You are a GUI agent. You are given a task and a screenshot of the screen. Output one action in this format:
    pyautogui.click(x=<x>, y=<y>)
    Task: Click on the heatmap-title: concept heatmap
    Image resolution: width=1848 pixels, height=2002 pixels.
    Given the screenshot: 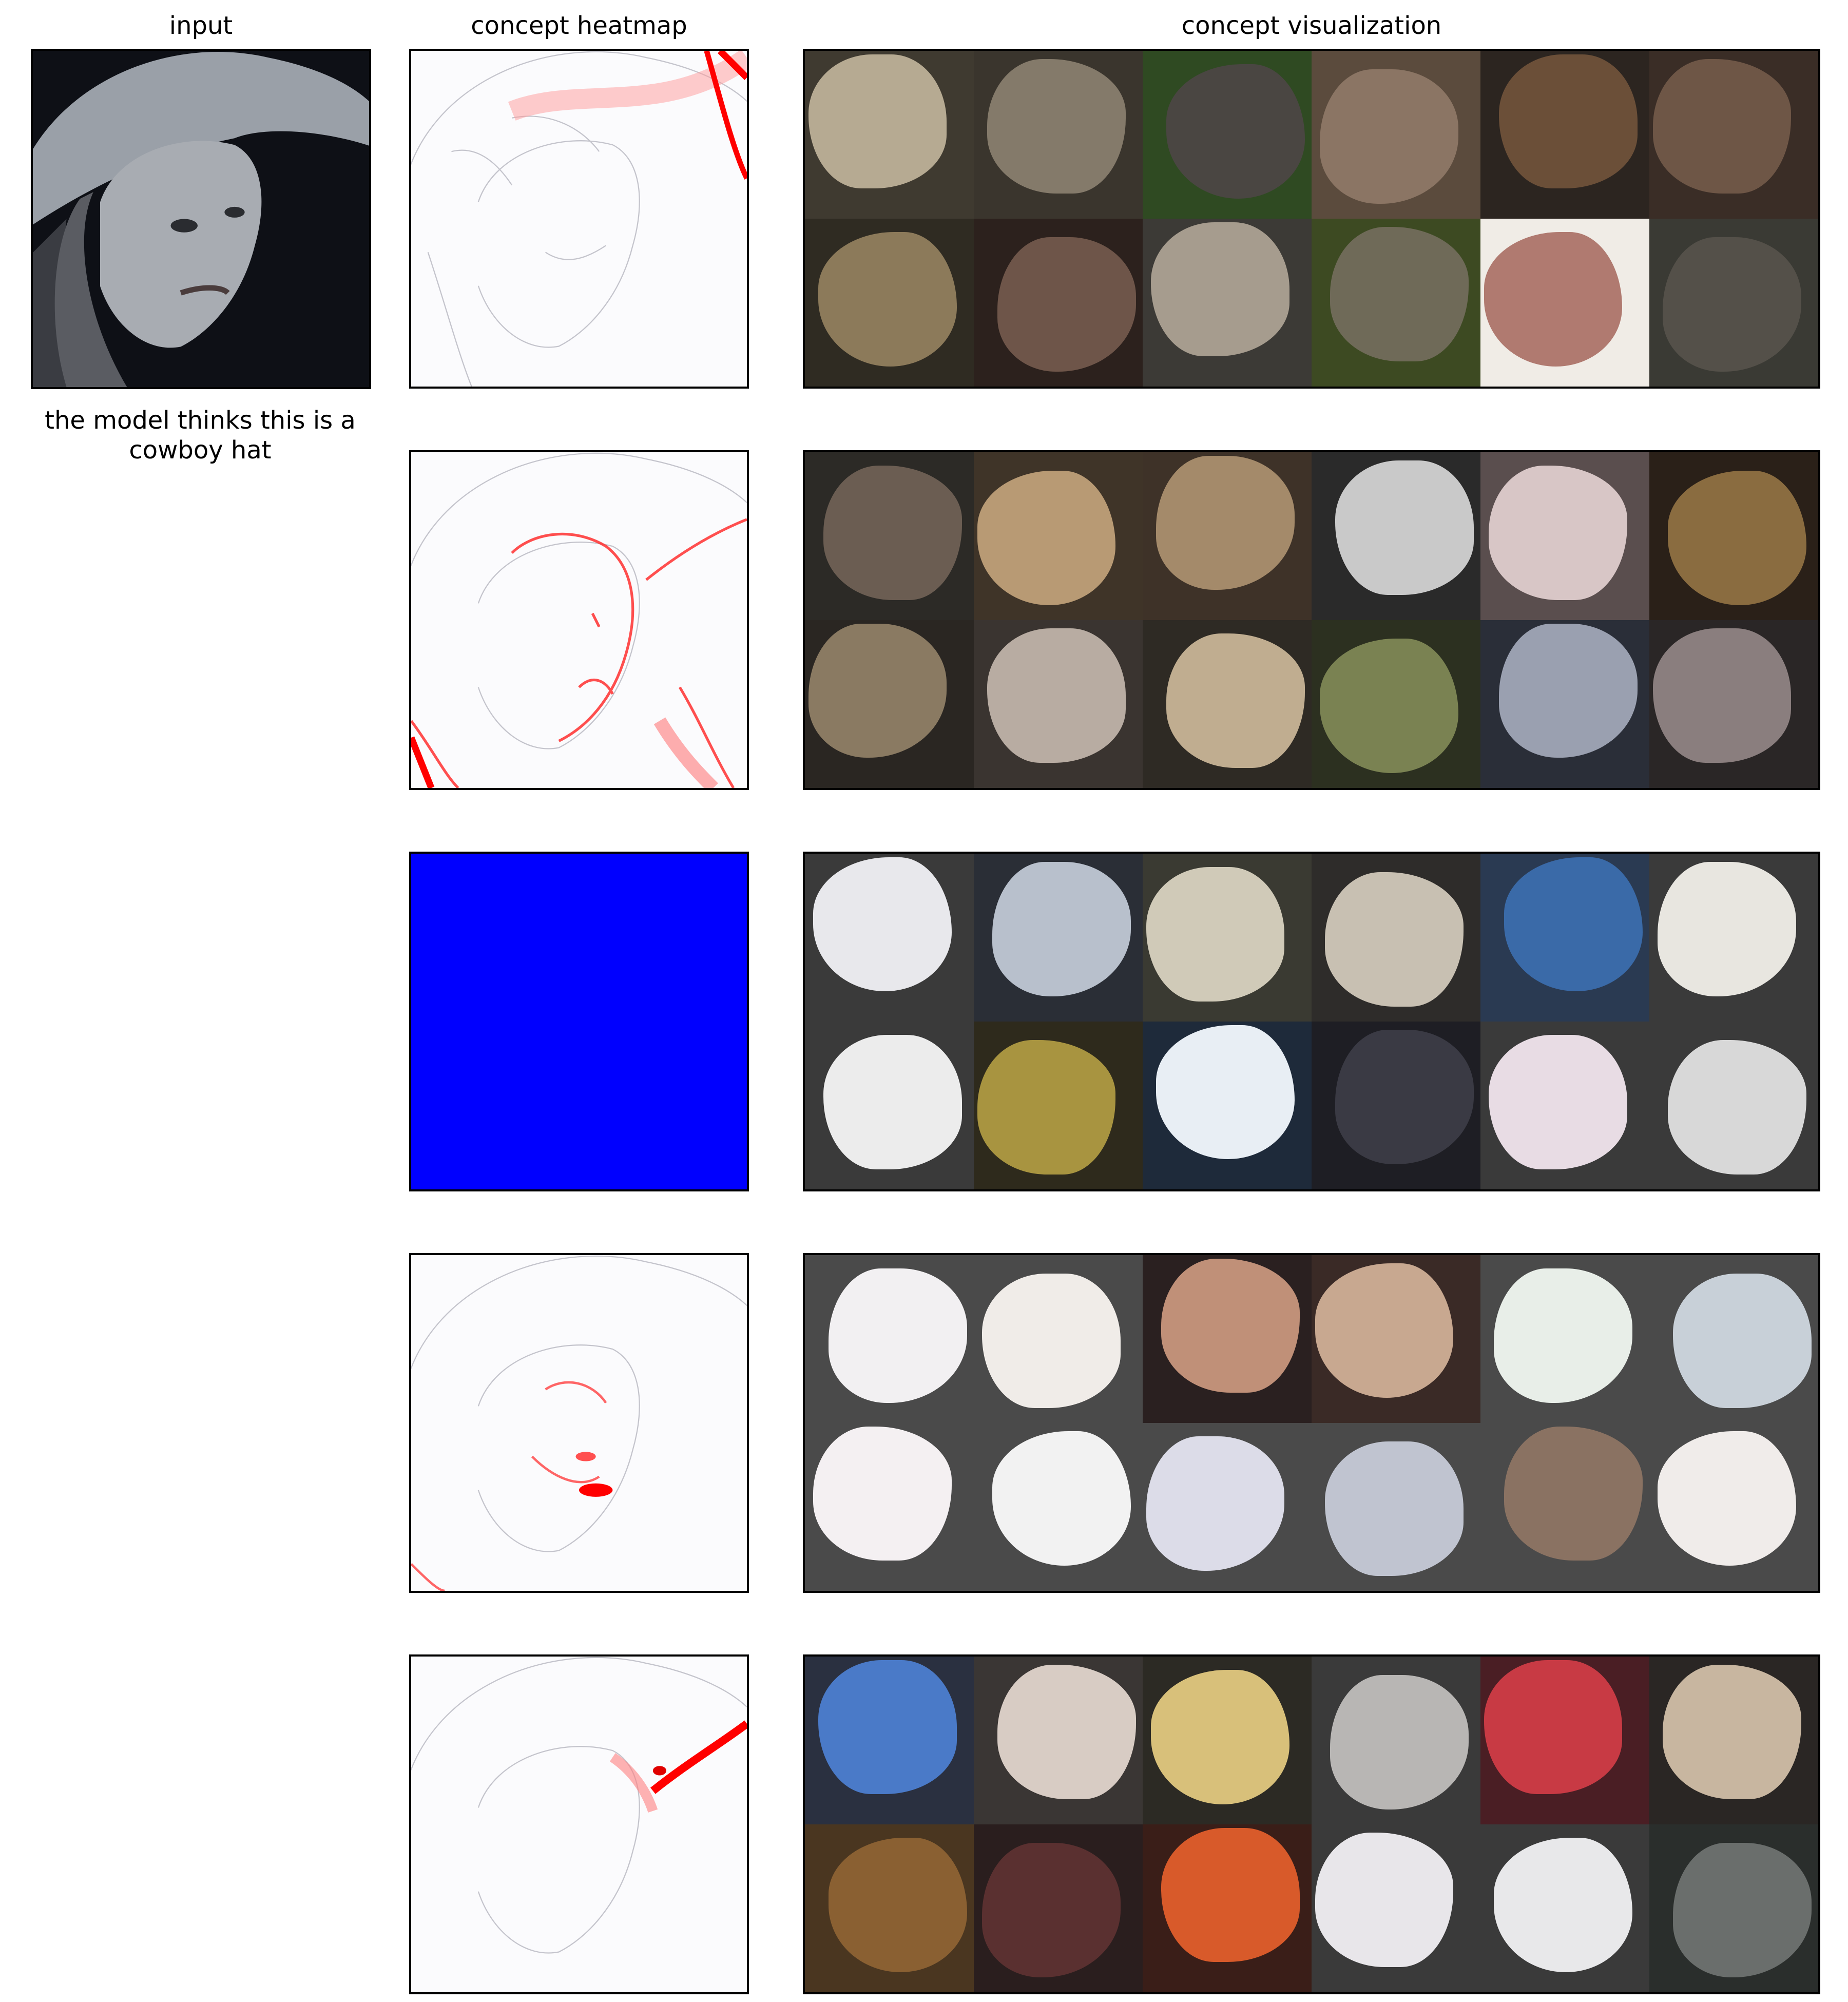 What is the action you would take?
    pyautogui.click(x=579, y=25)
    